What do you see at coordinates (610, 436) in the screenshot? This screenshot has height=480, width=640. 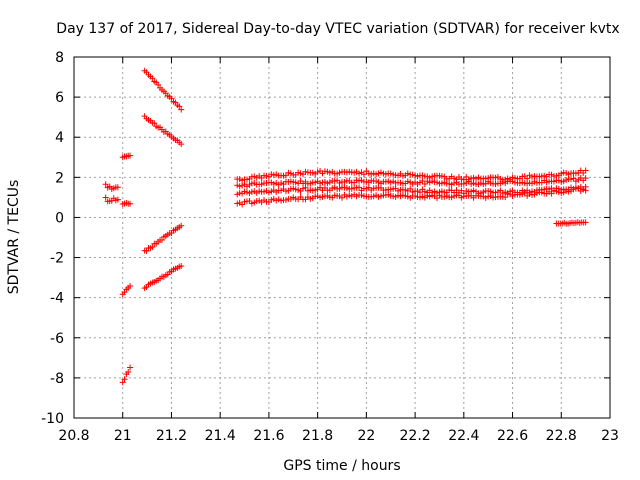 I see `x-tick-label: 23` at bounding box center [610, 436].